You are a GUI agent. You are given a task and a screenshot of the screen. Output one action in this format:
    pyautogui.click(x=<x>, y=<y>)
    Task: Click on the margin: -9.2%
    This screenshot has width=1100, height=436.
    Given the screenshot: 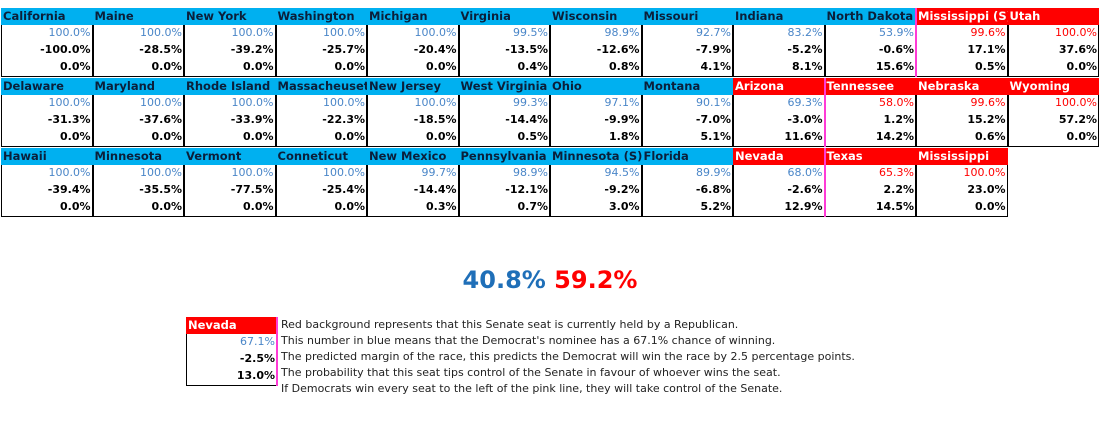 What is the action you would take?
    pyautogui.click(x=622, y=189)
    